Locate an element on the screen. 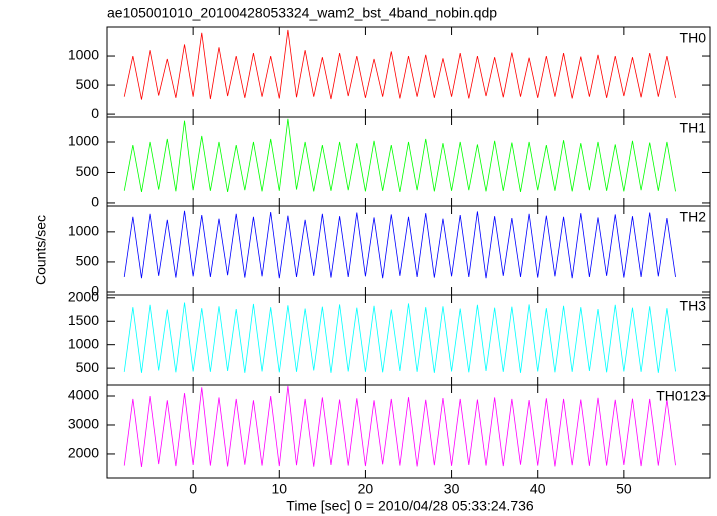 The image size is (717, 516). x-tick-label: 40 is located at coordinates (538, 489).